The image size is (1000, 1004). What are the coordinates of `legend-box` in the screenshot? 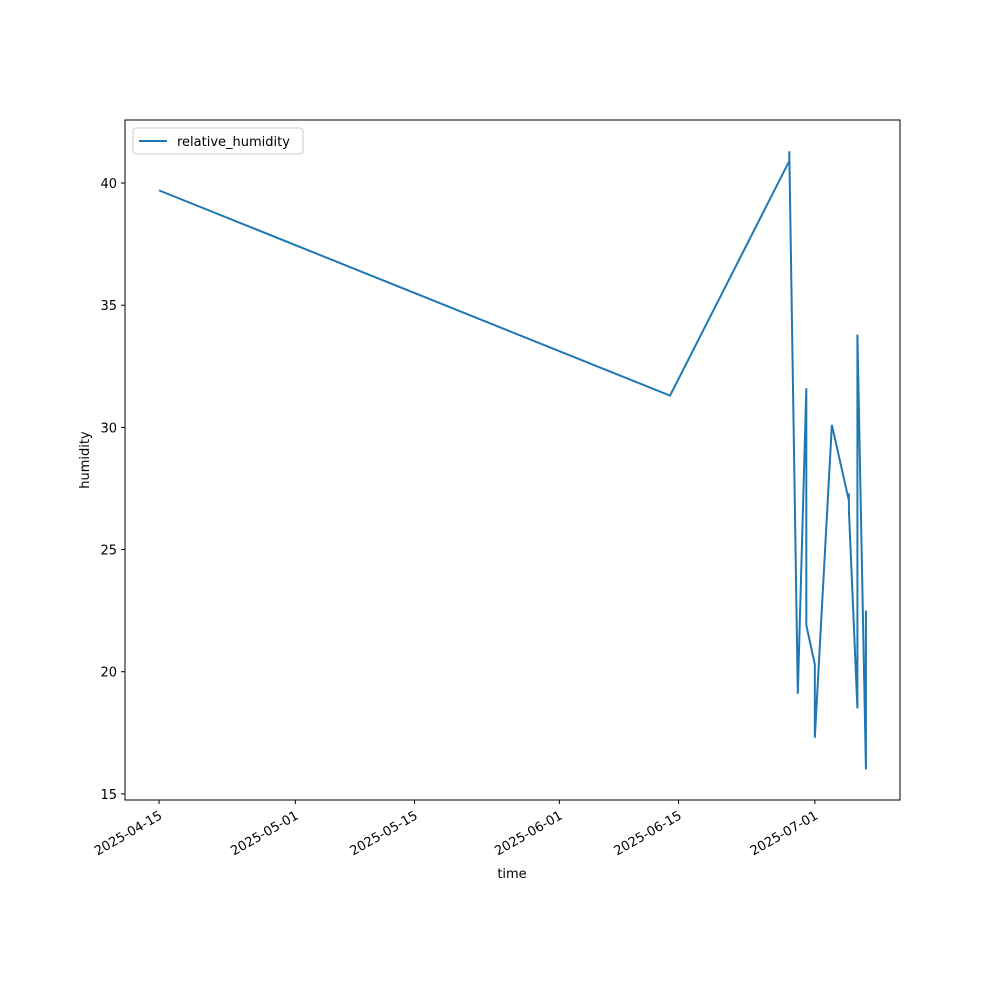 It's located at (218, 141).